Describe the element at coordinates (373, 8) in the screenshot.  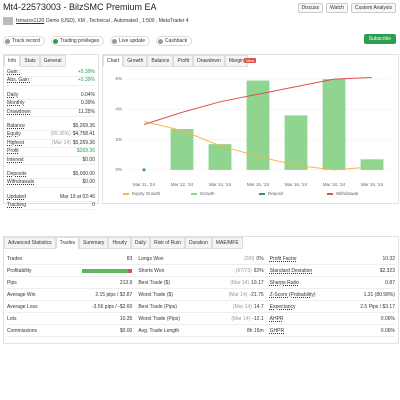
I see `header-button: Custom Analysis` at that location.